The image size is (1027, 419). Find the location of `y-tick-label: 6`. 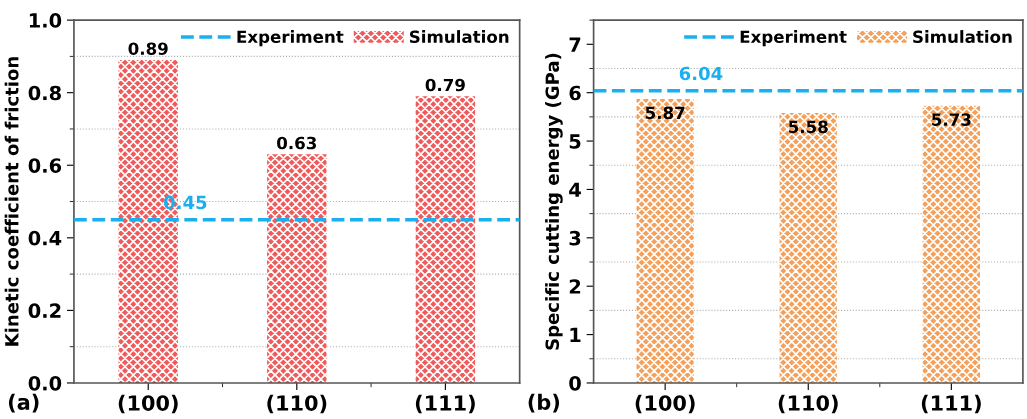

y-tick-label: 6 is located at coordinates (575, 93).